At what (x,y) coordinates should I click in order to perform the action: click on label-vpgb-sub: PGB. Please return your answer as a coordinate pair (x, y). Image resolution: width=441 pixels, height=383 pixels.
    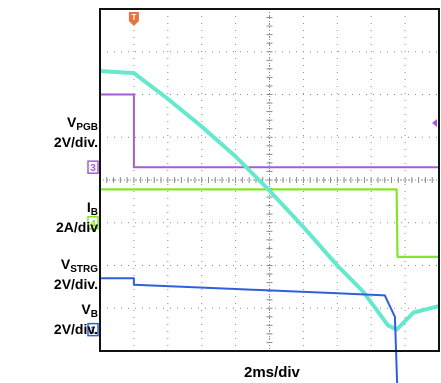
    Looking at the image, I should click on (87, 127).